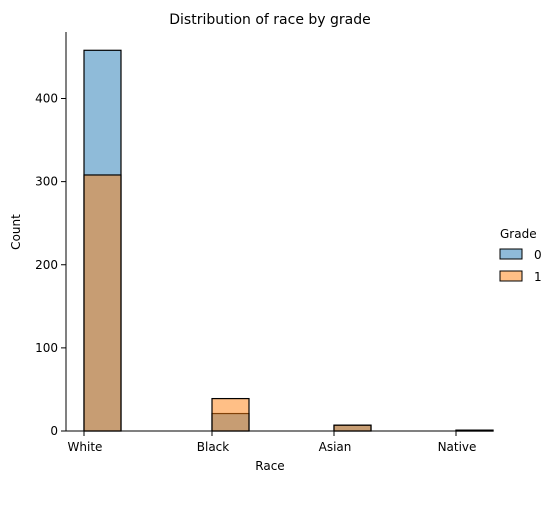 The image size is (556, 512). What do you see at coordinates (457, 447) in the screenshot?
I see `x-tick-label: Native` at bounding box center [457, 447].